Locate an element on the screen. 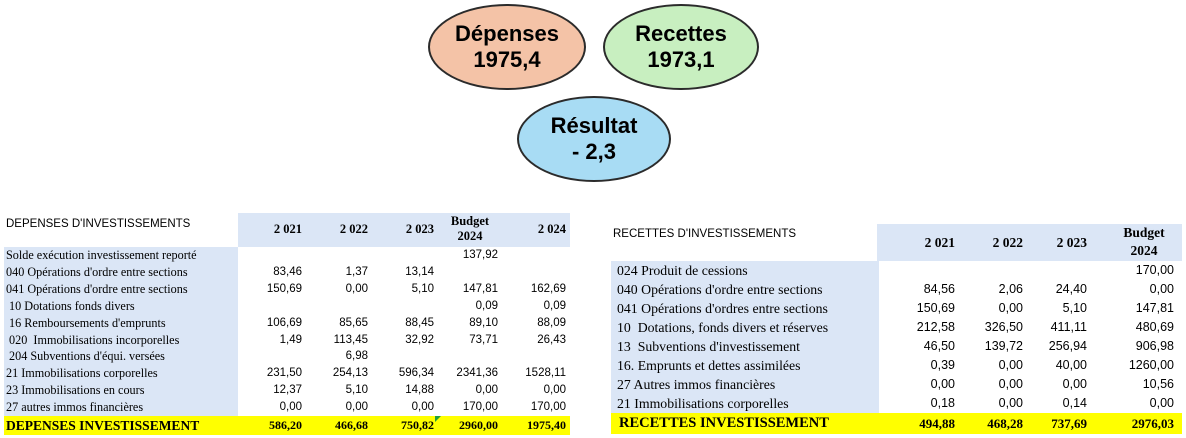 The image size is (1186, 438). cell-value: 106,69 is located at coordinates (284, 322).